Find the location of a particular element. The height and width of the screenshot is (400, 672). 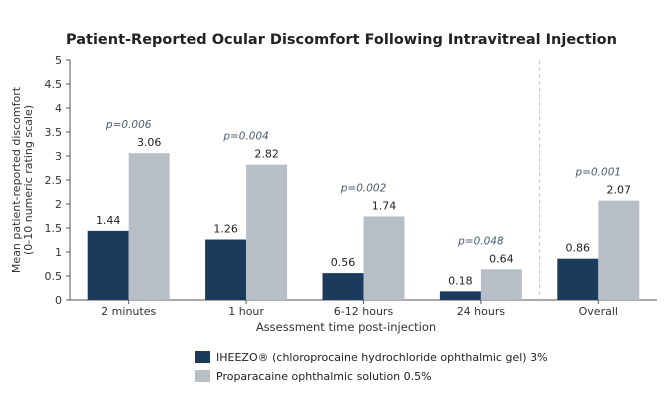

y-tick-label: 0 is located at coordinates (58, 300).